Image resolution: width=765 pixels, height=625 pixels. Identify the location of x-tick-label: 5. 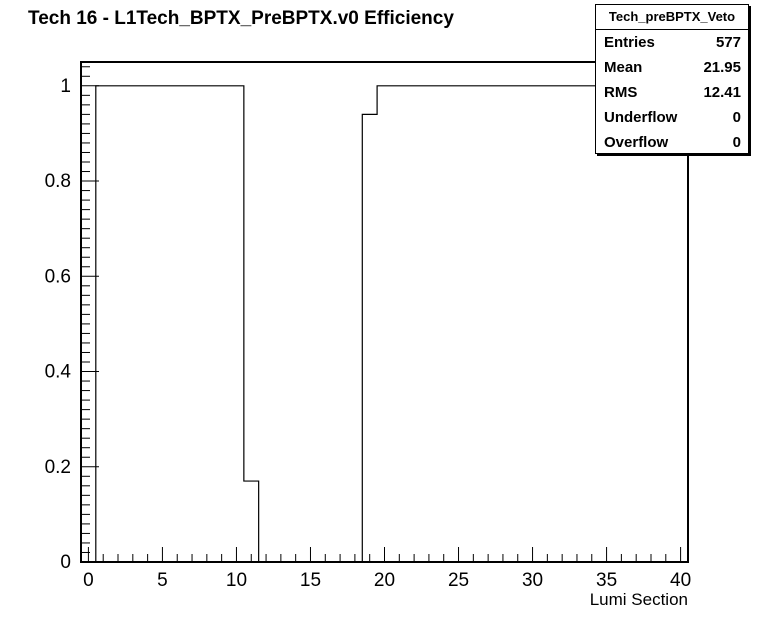
(162, 580).